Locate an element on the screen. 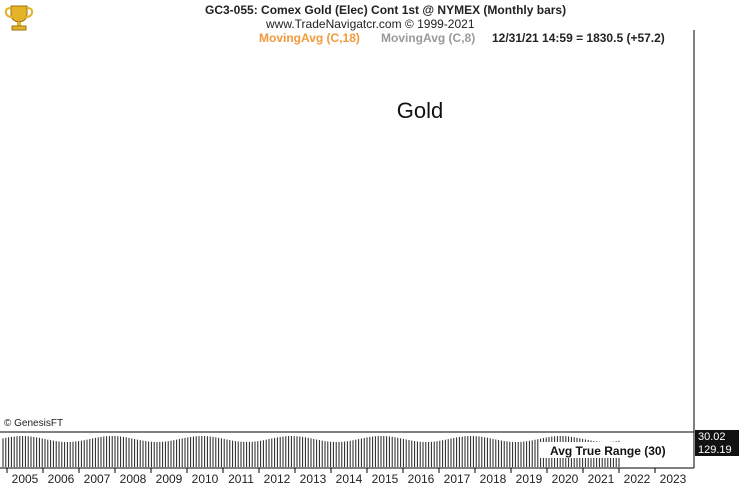  legend-ma8: MovingAvg (C,8) is located at coordinates (428, 38).